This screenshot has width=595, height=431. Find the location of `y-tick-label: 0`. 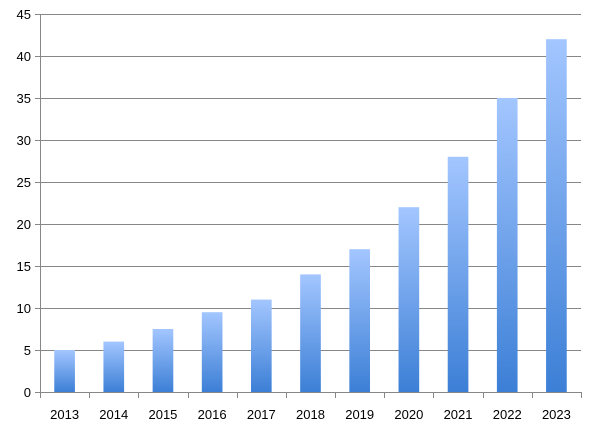

y-tick-label: 0 is located at coordinates (27, 392).